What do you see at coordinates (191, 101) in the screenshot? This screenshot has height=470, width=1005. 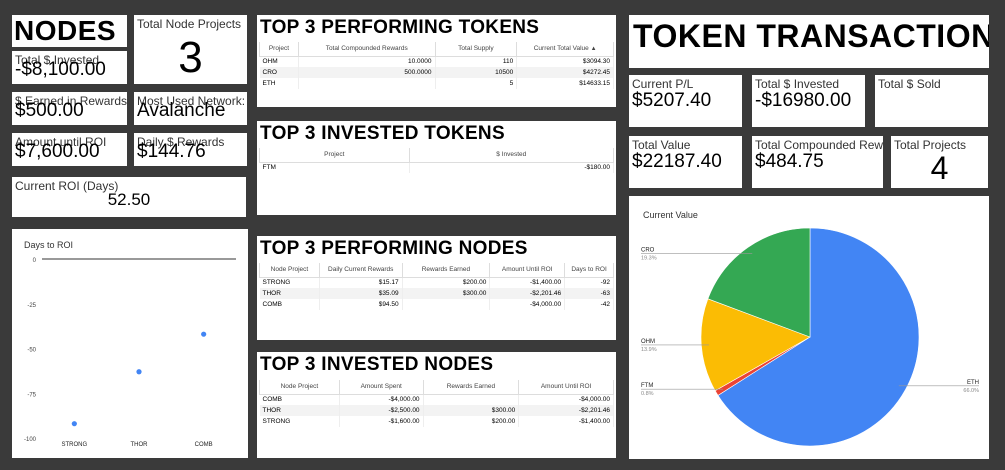 I see `most-used-network-label: Most Used Network:` at bounding box center [191, 101].